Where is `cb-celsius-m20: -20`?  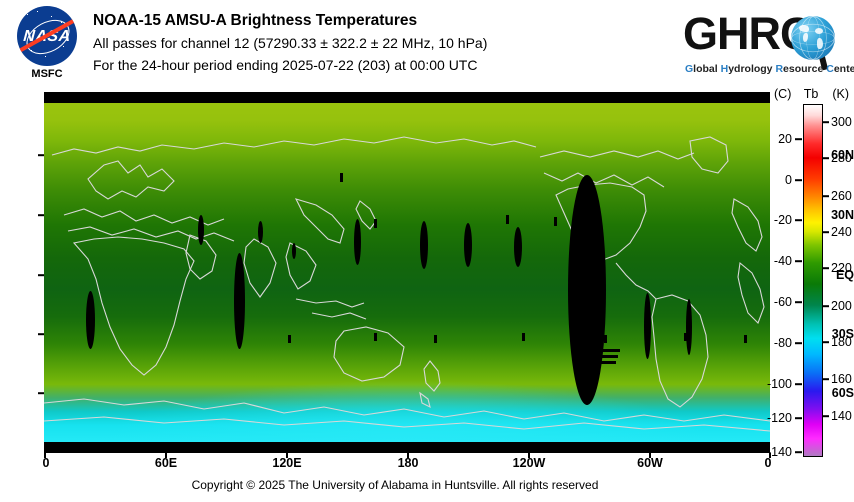
cb-celsius-m20: -20 is located at coordinates (782, 220).